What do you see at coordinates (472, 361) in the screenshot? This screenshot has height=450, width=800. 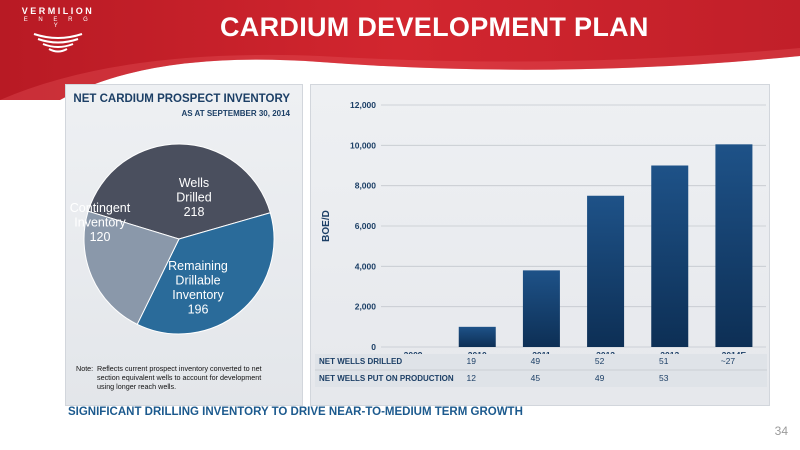 I see `table-cell: 19` at bounding box center [472, 361].